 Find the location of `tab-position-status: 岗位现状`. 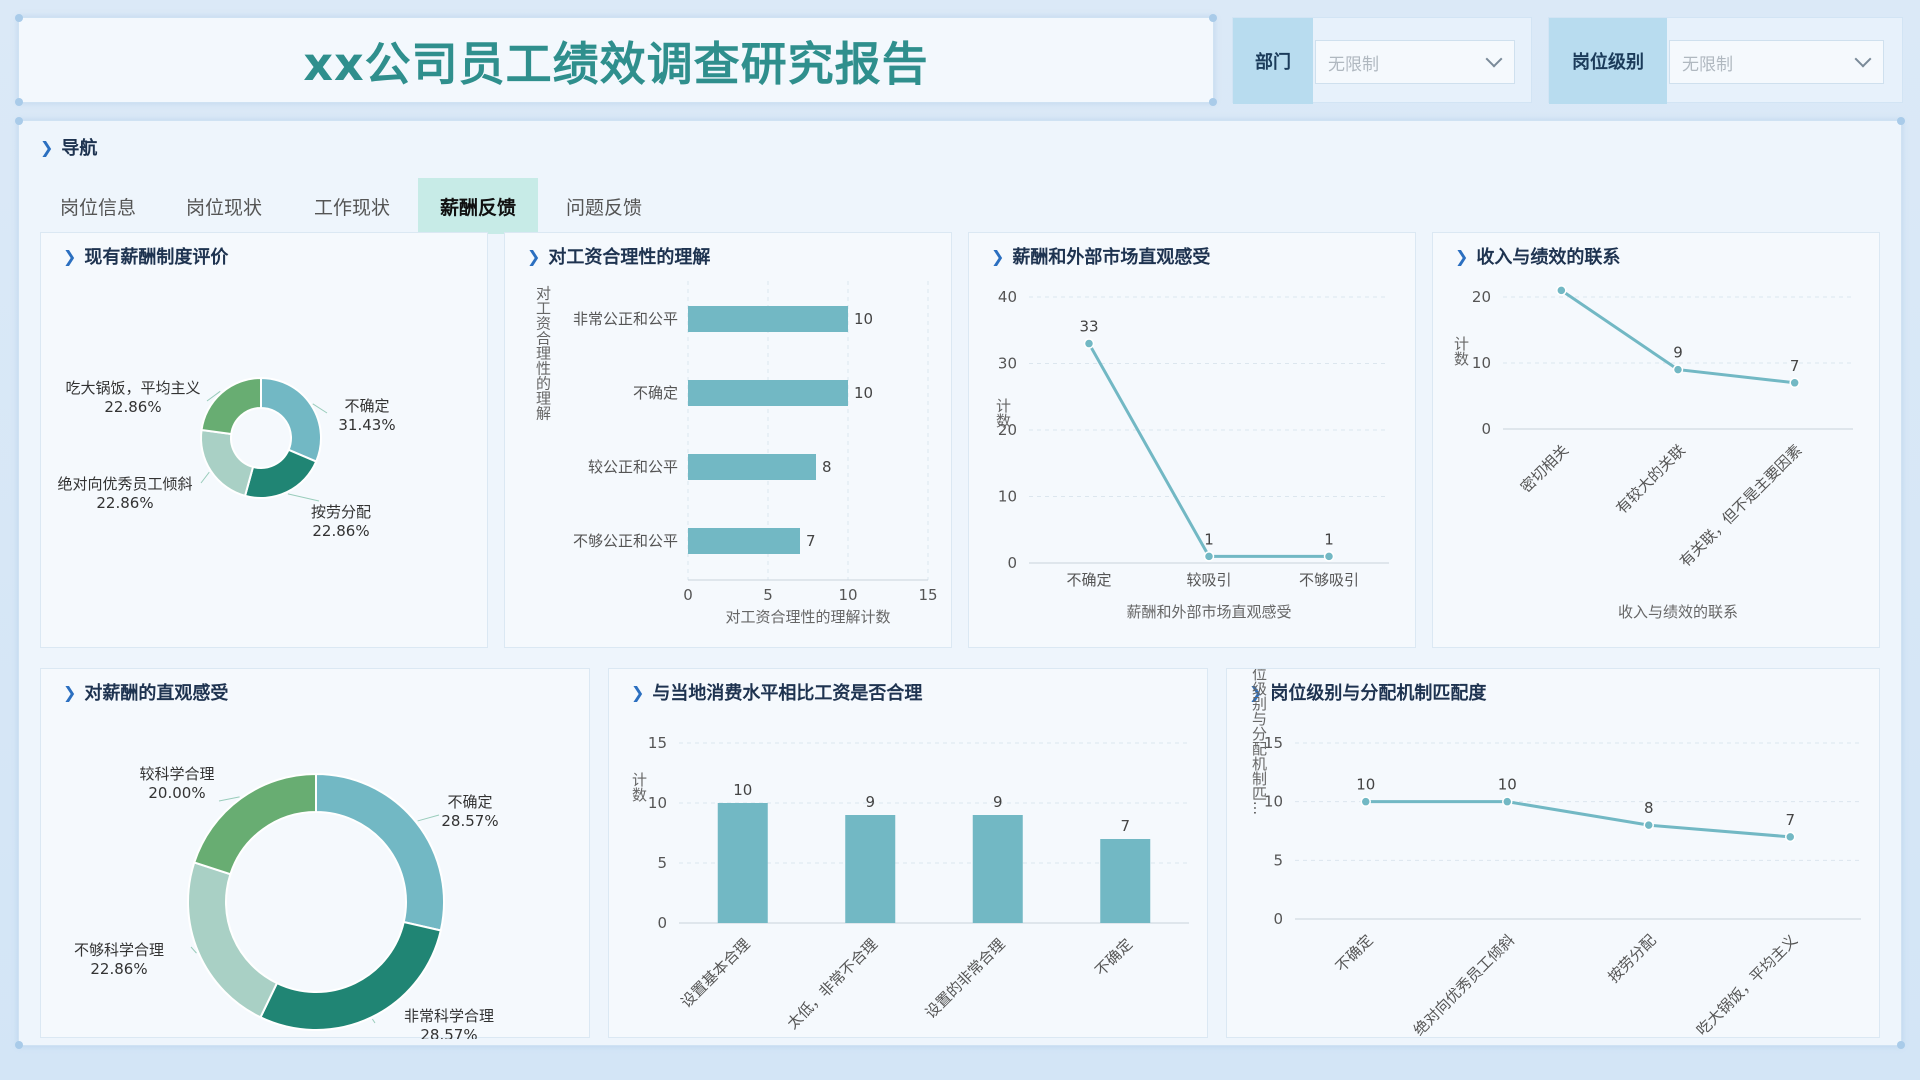

tab-position-status: 岗位现状 is located at coordinates (224, 206).